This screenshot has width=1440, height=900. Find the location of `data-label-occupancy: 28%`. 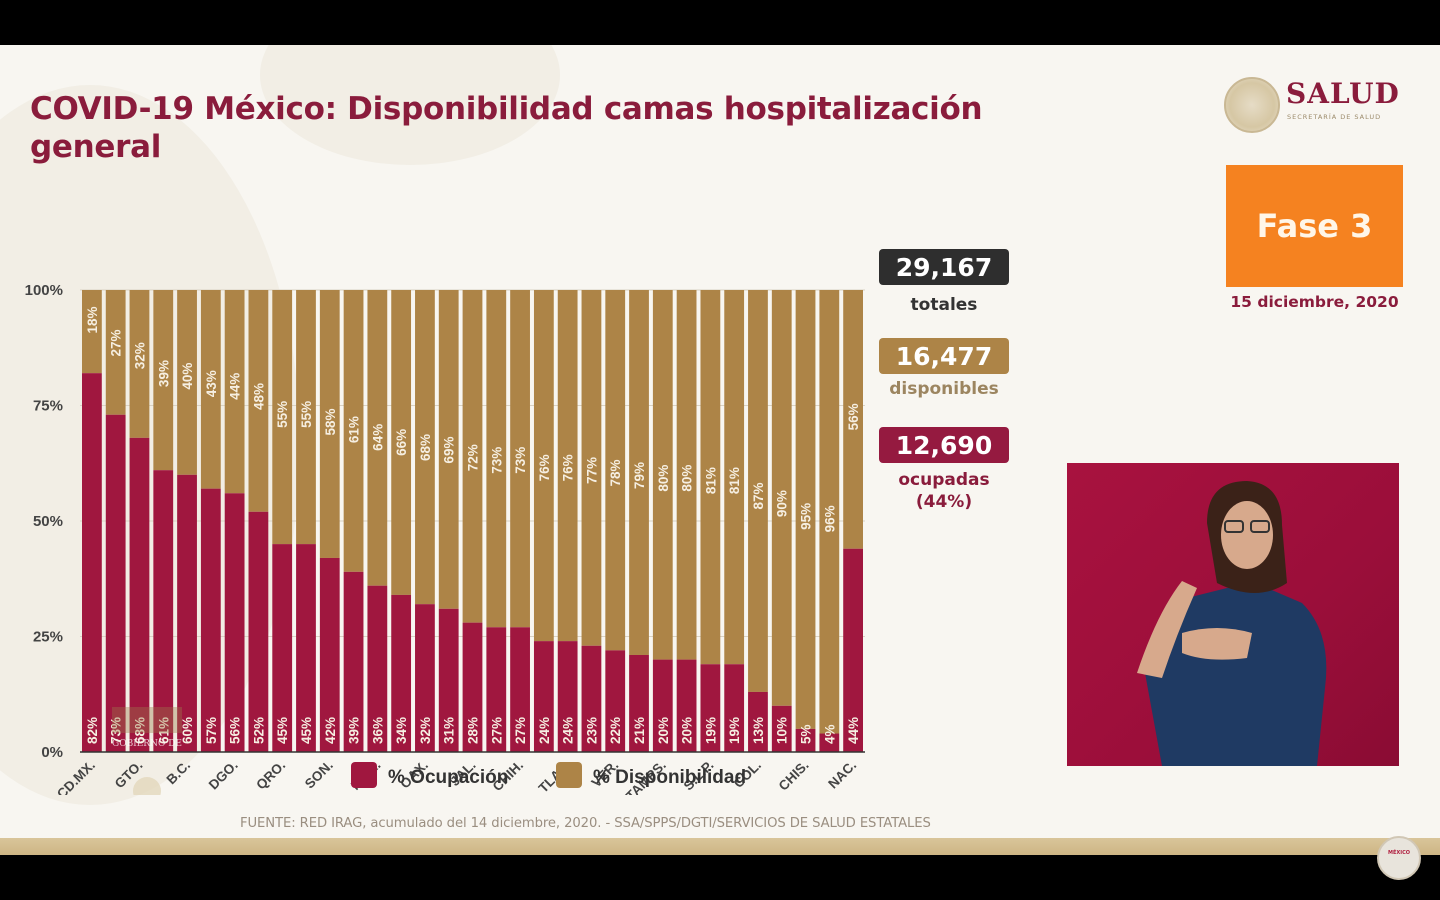

data-label-occupancy: 28% is located at coordinates (473, 730).